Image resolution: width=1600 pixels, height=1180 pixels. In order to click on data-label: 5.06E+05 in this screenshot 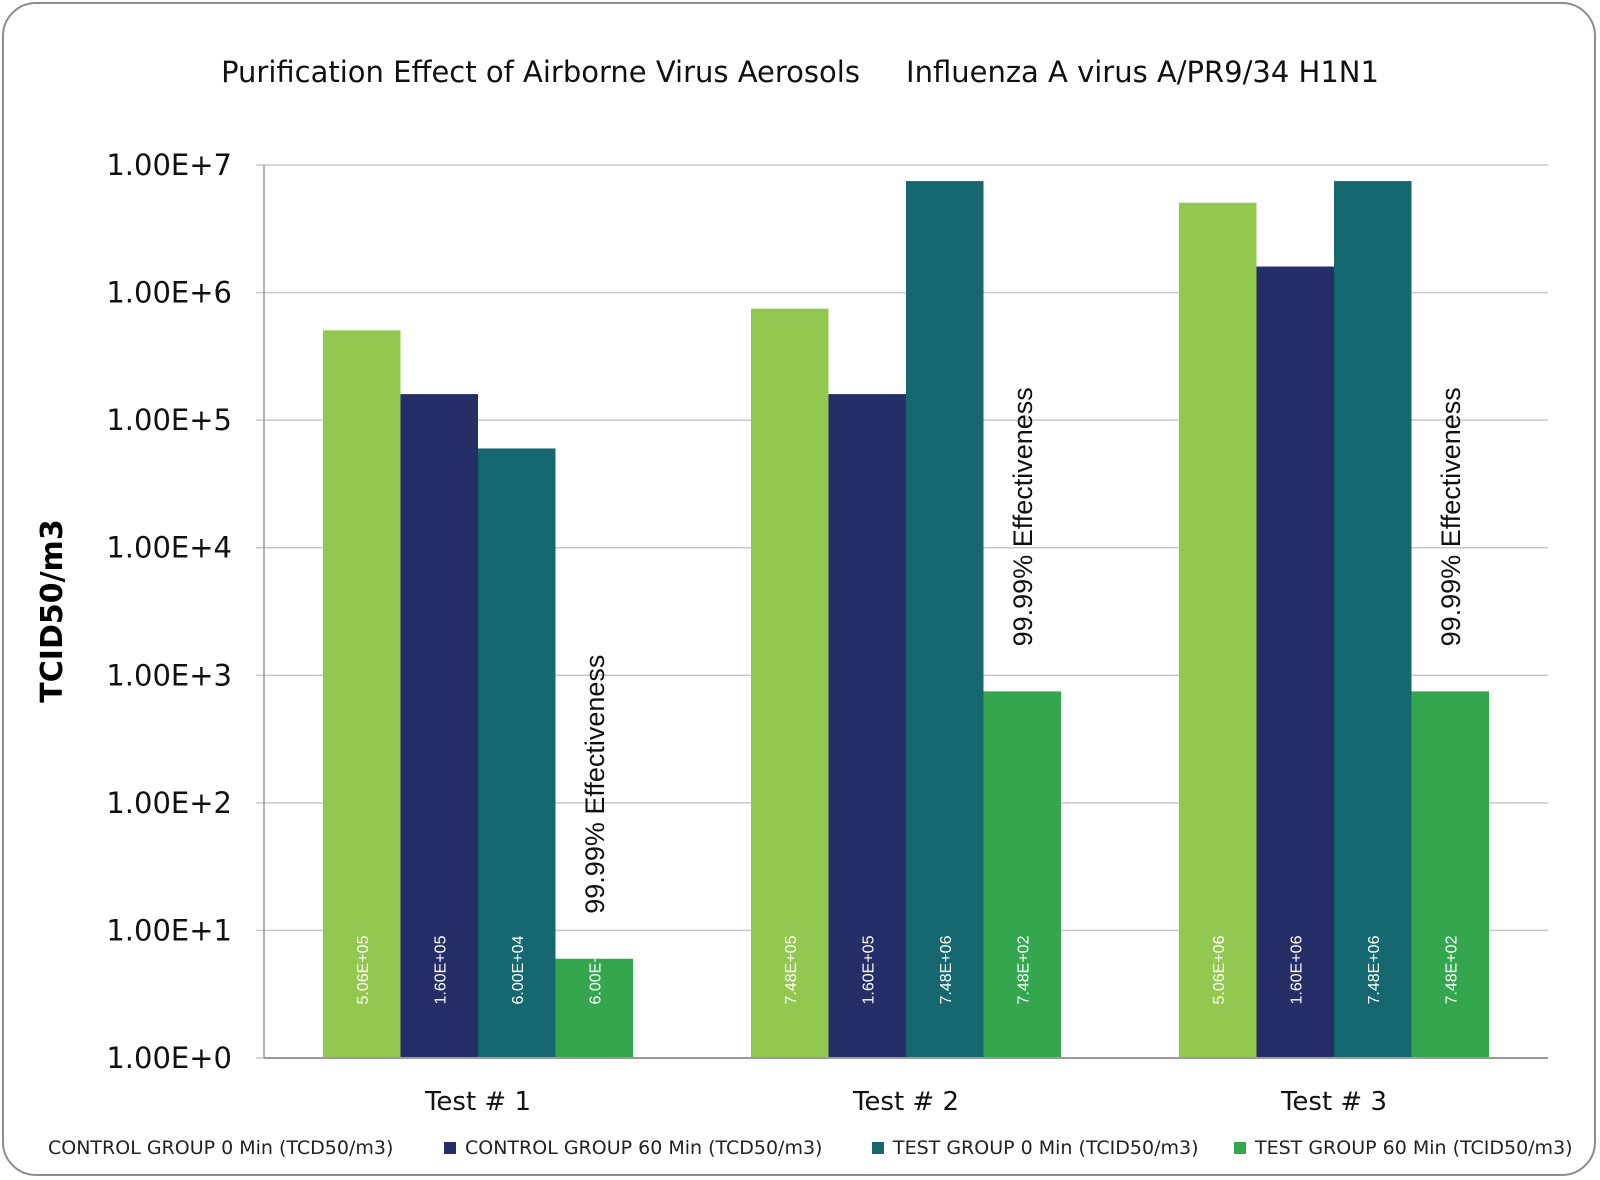, I will do `click(363, 969)`.